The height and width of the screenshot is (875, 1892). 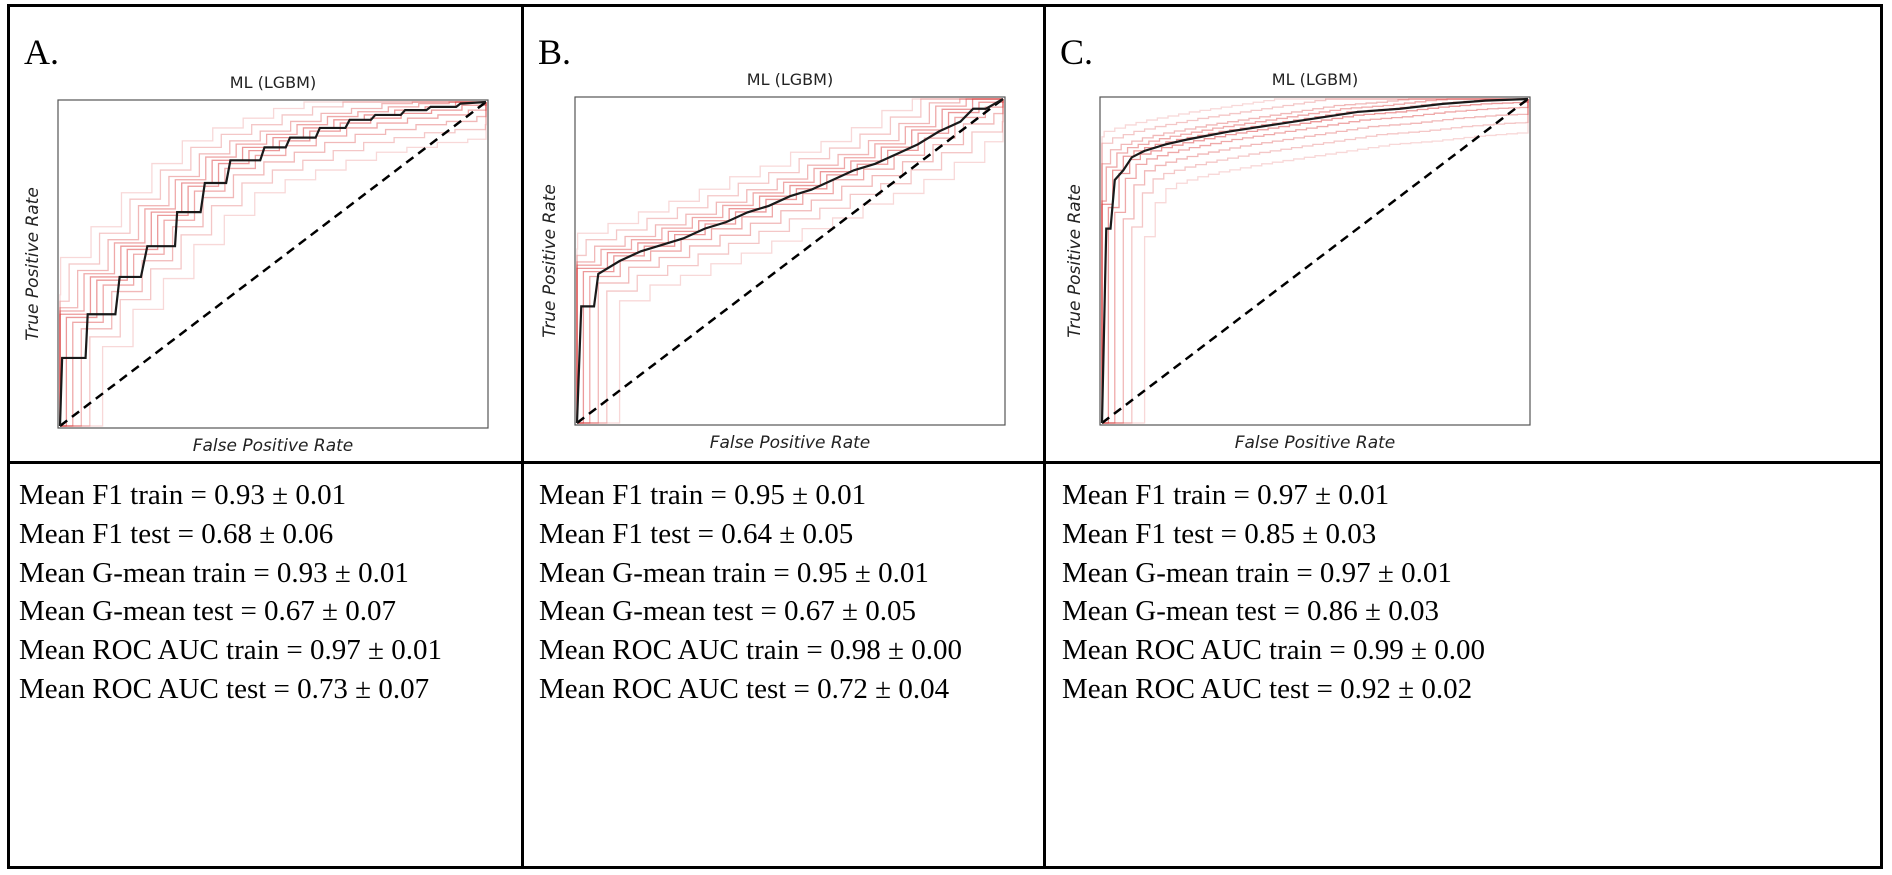 I want to click on stat-f1-test: Mean F1 test = 0.64 ± 0.05, so click(x=696, y=533).